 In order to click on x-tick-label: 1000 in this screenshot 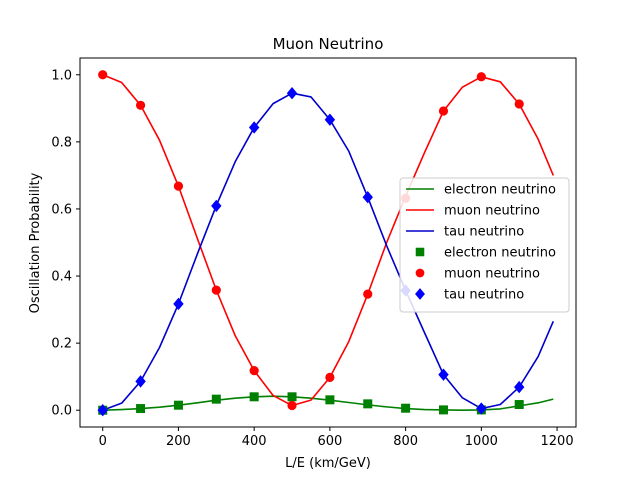, I will do `click(481, 441)`.